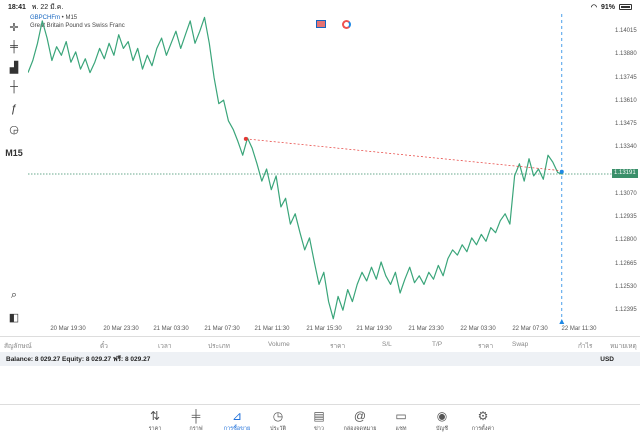 Image resolution: width=640 pixels, height=447 pixels. I want to click on trade-icon: ⊿, so click(237, 416).